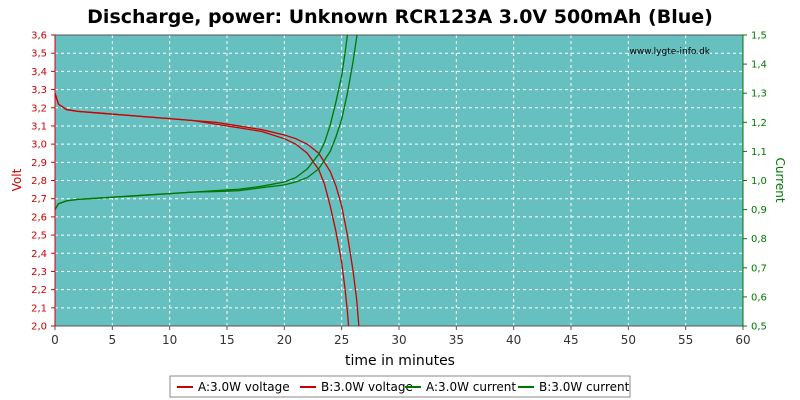  I want to click on y-left-tick-label: 2,0, so click(39, 327).